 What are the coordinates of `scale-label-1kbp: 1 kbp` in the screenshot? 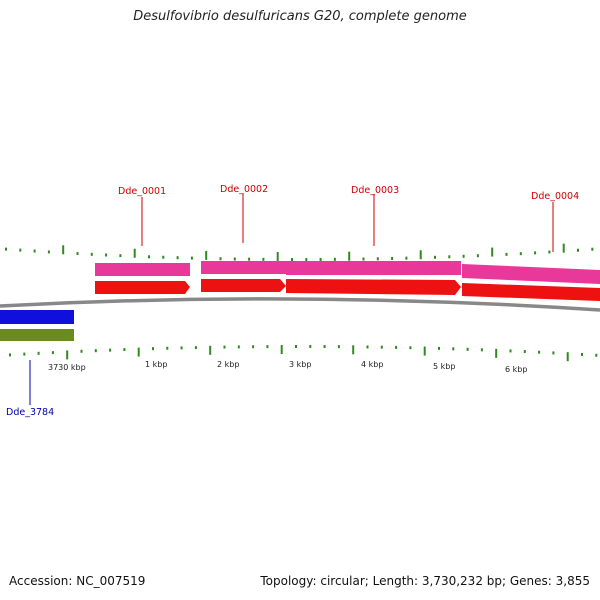 It's located at (156, 364).